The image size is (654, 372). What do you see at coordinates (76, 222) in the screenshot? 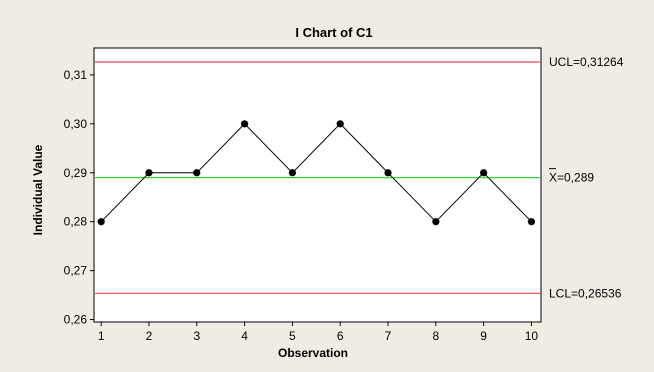
I see `y-tick-label: 0,28` at bounding box center [76, 222].